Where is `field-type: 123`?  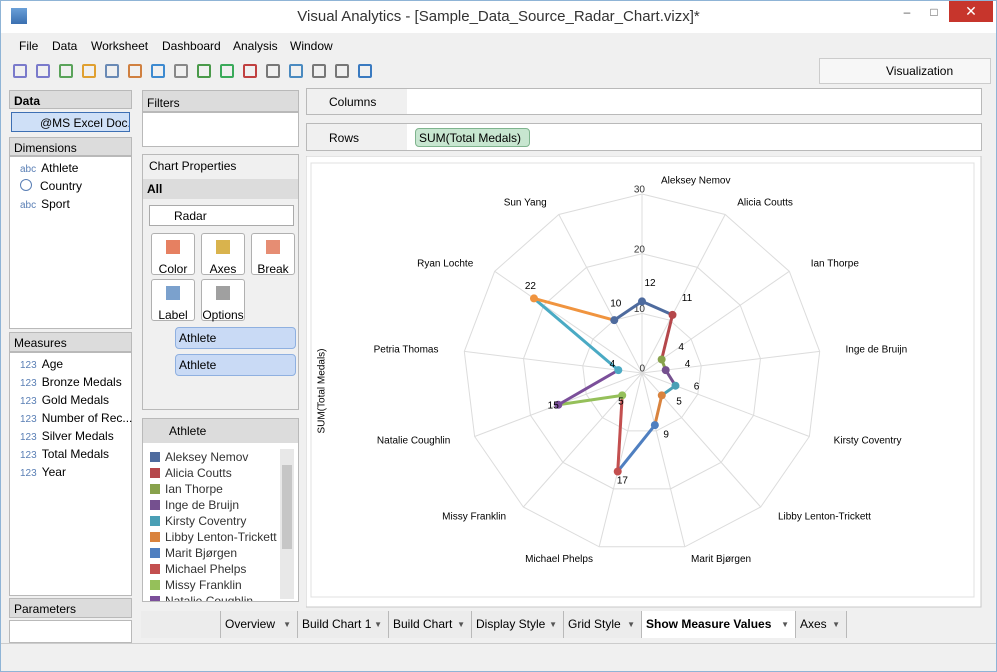
field-type: 123 is located at coordinates (28, 383).